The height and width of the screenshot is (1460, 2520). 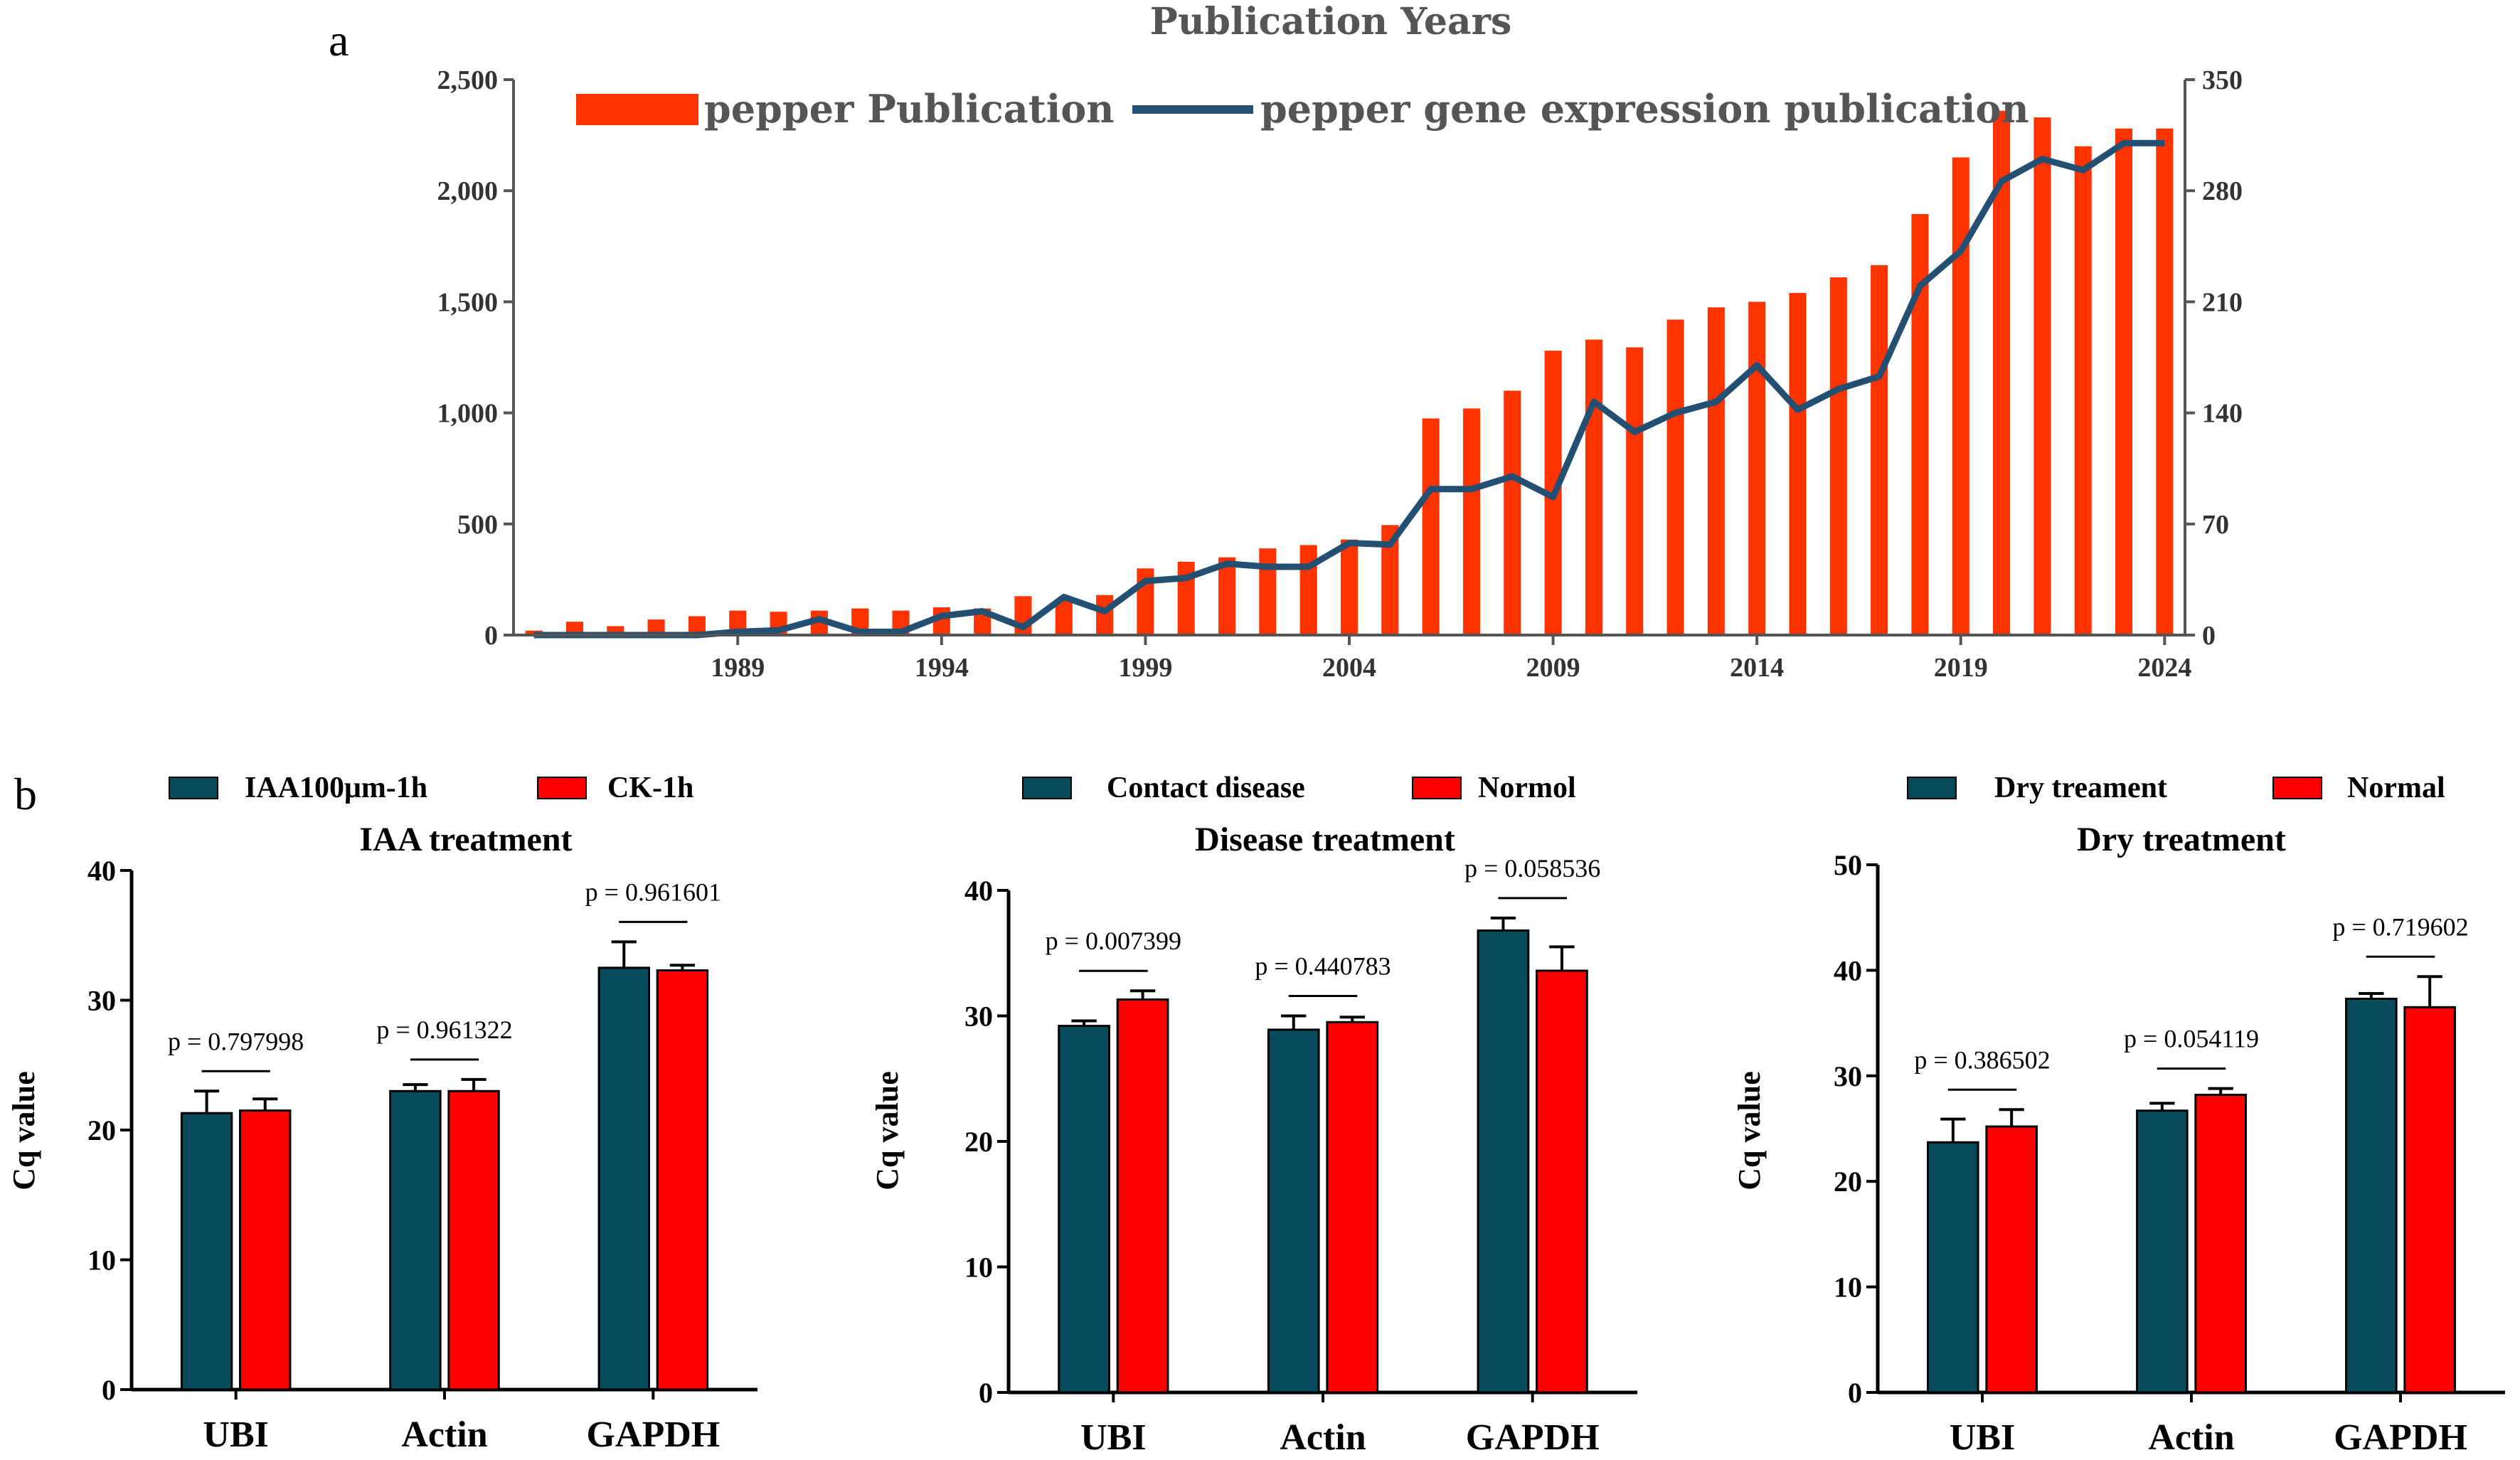 I want to click on x-tick-label: 1994, so click(x=942, y=668).